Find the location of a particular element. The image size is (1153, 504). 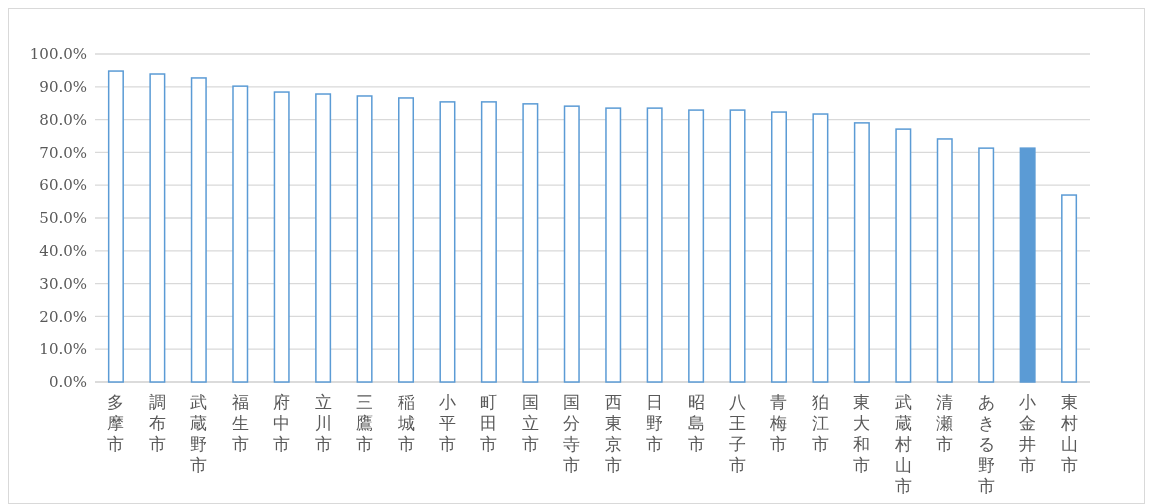

x-tick-label: 小金井市 is located at coordinates (1028, 433).